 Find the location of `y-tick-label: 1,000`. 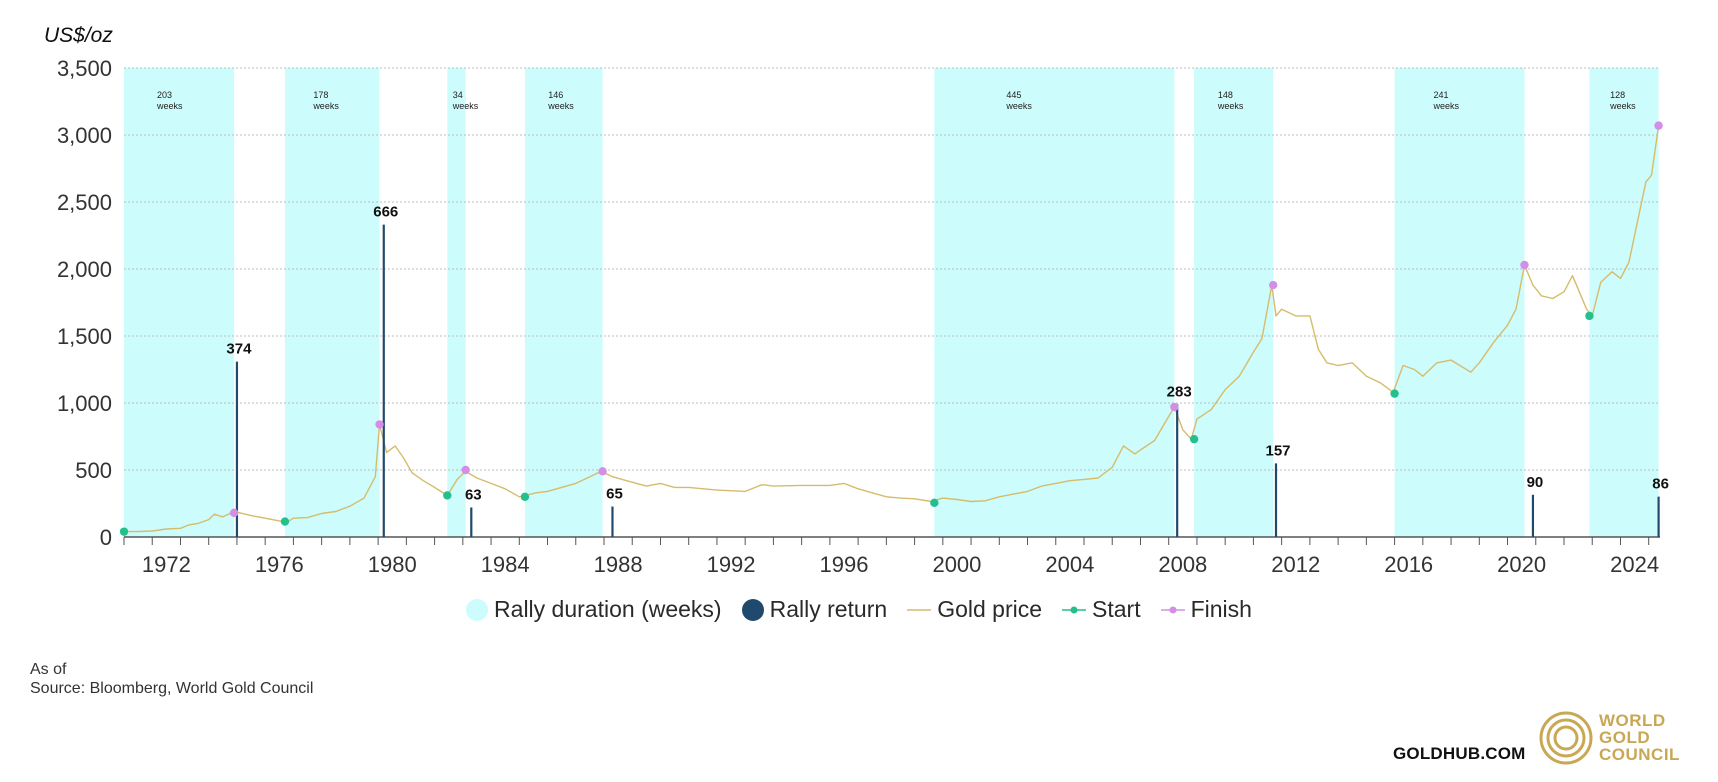

y-tick-label: 1,000 is located at coordinates (84, 403).